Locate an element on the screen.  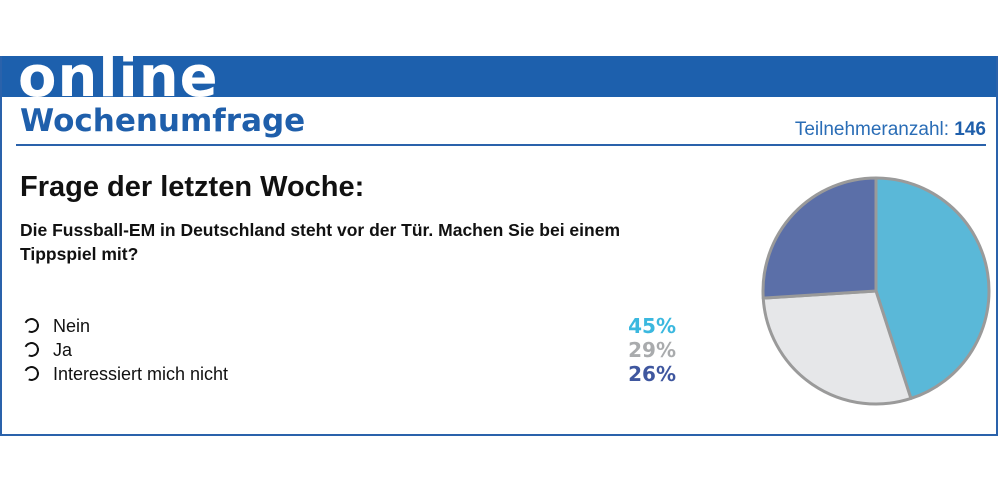
header-divider is located at coordinates (501, 145).